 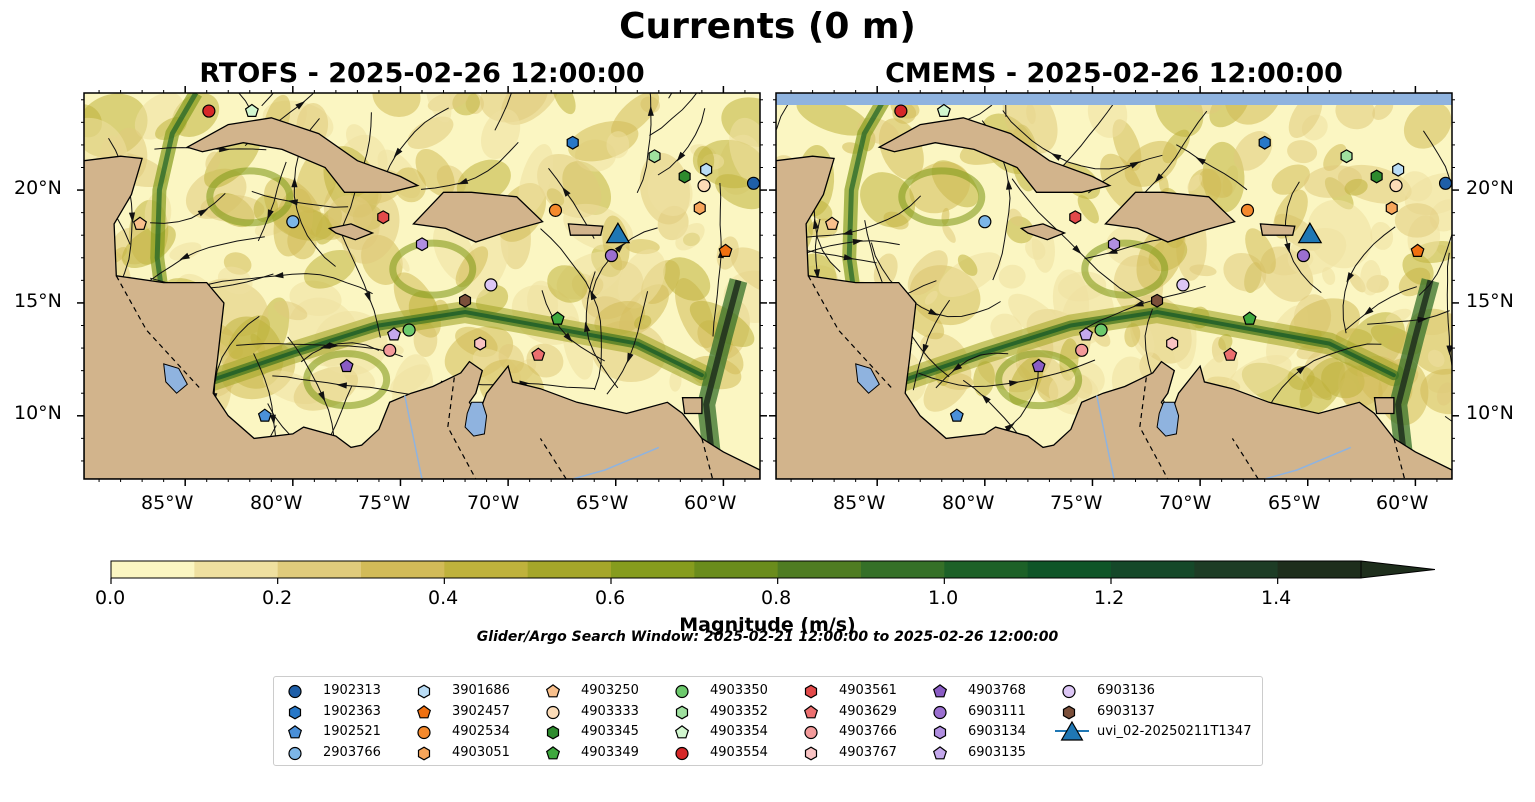 I want to click on colorbar-tick-0.8: 0.8, so click(x=776, y=598).